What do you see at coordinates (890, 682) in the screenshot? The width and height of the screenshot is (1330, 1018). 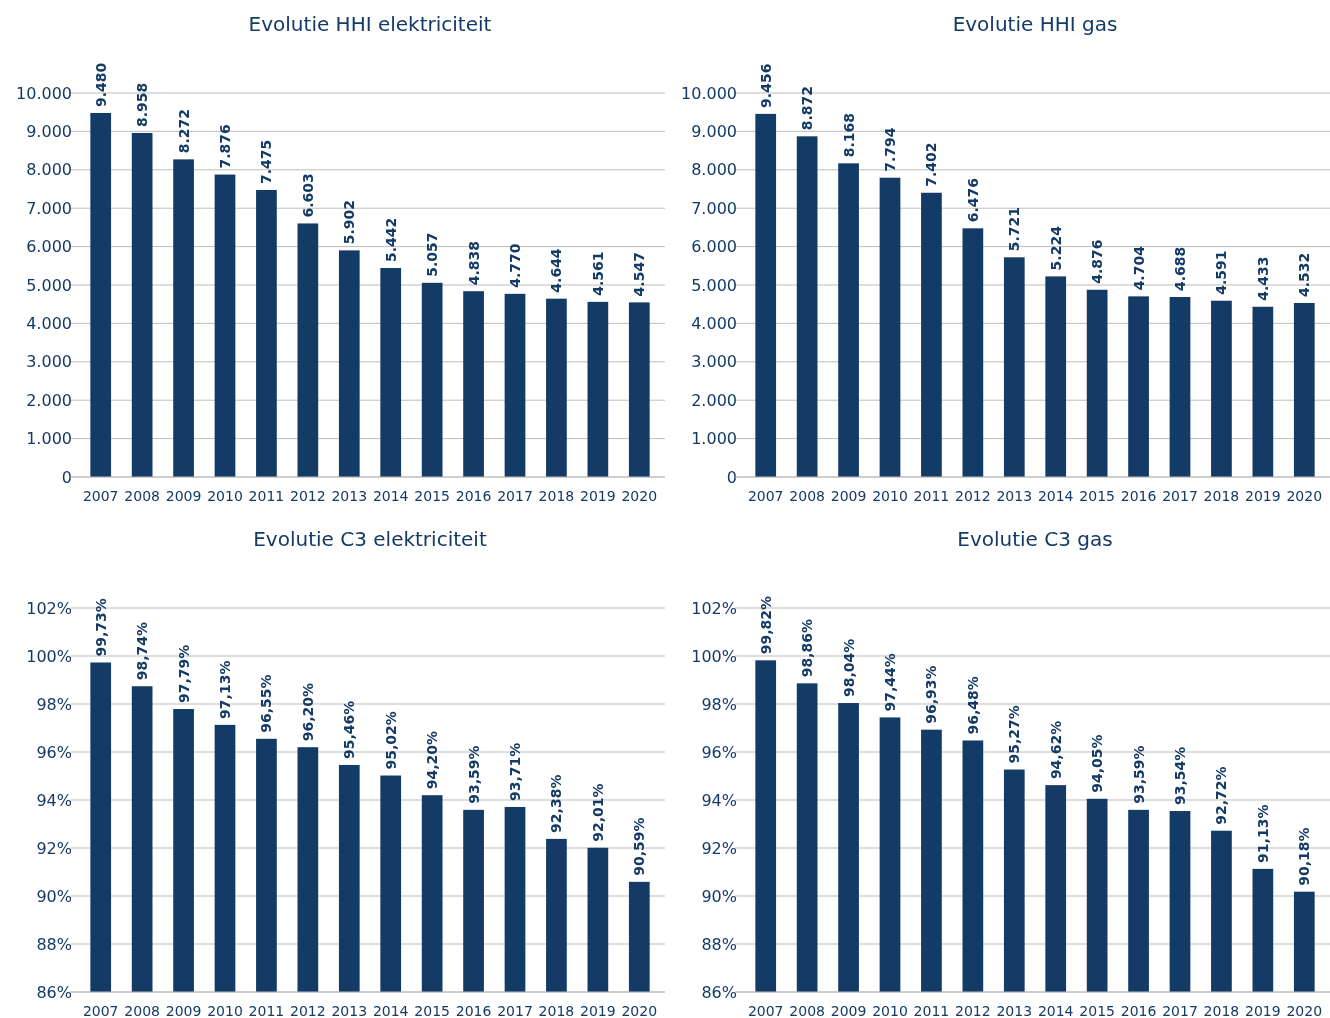 I see `data-label: 97,44%` at bounding box center [890, 682].